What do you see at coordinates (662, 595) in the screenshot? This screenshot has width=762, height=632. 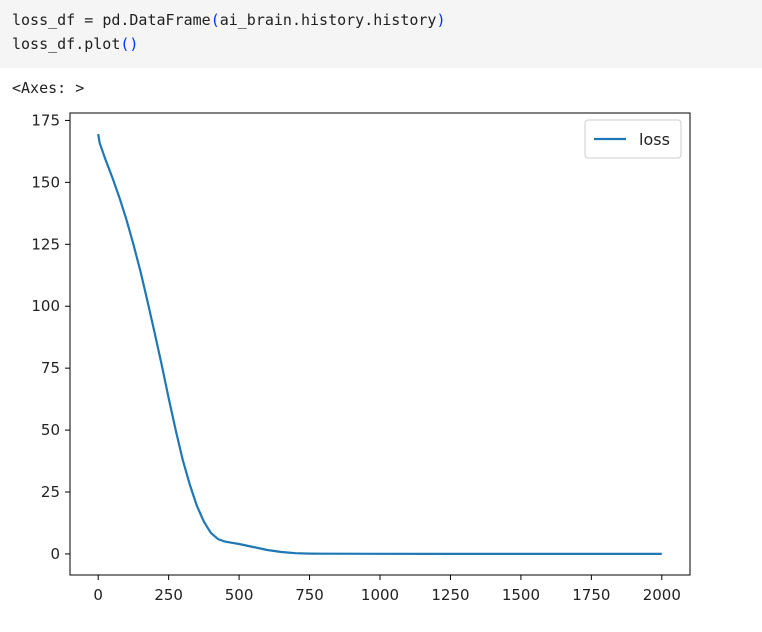 I see `x-tick-label: 2000` at bounding box center [662, 595].